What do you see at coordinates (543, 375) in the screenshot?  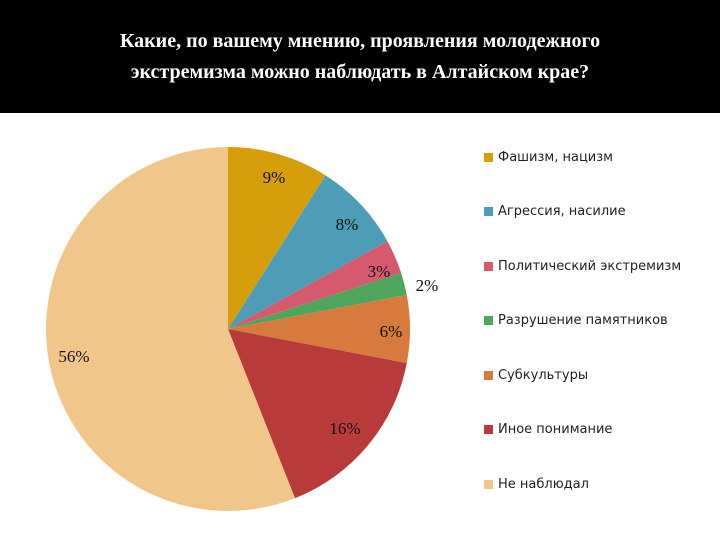 I see `legend-label: Субкультуры` at bounding box center [543, 375].